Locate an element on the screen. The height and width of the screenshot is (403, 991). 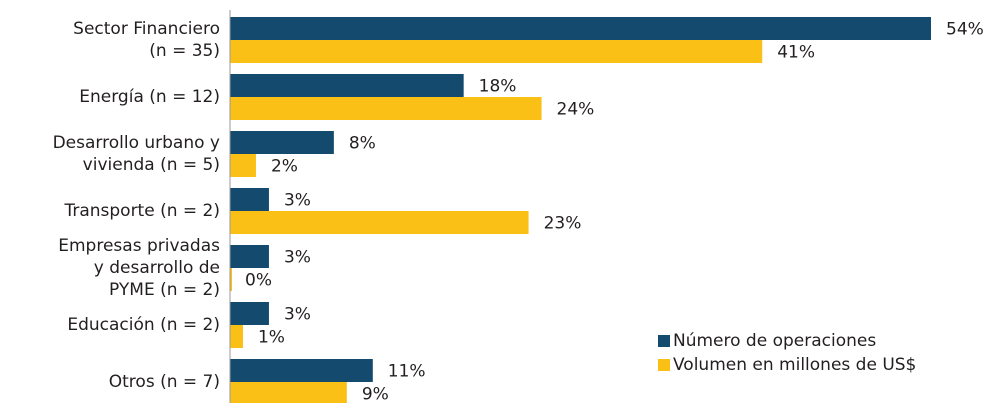
category-label: vivienda (n = 5) is located at coordinates (151, 165).